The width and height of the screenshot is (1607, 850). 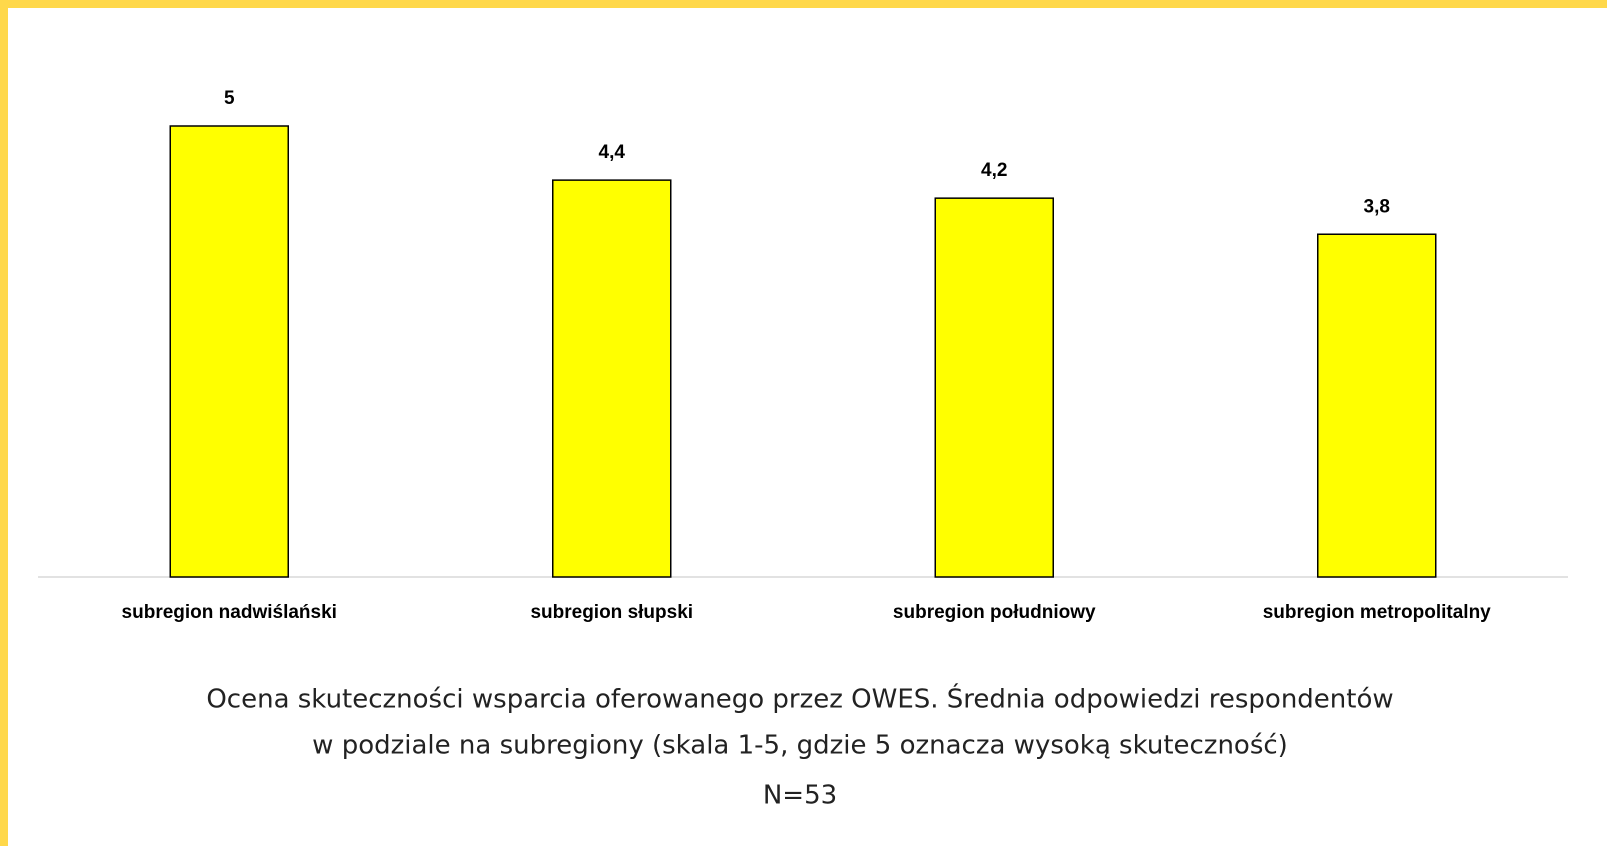 I want to click on value-label: 4,4, so click(x=612, y=152).